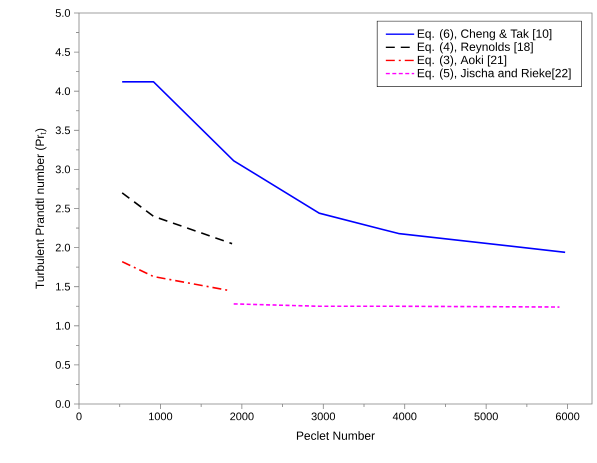  I want to click on legend-label: Eq. (6), Cheng & Tak [10], so click(485, 34).